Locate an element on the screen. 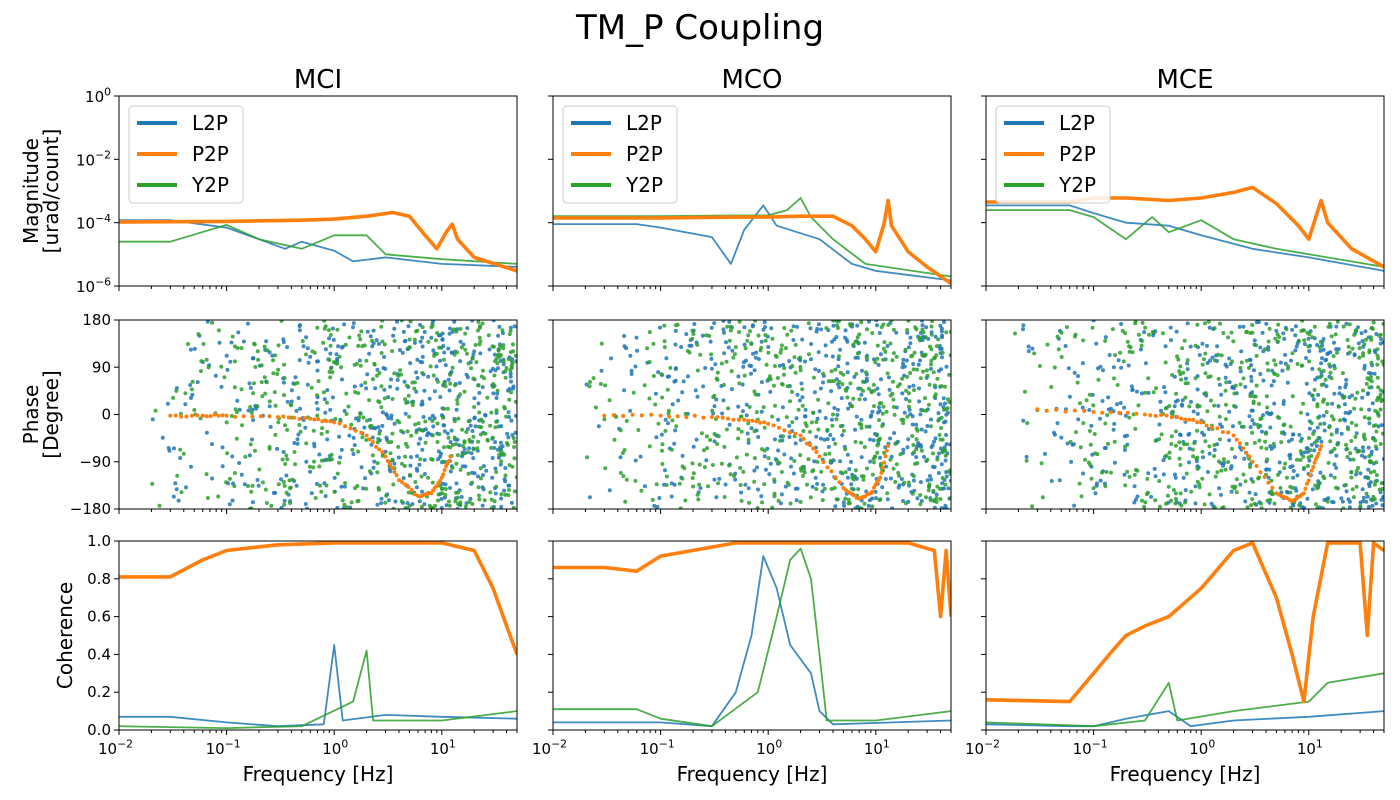 This screenshot has width=1400, height=800. p2p-magnitude-line is located at coordinates (752, 241).